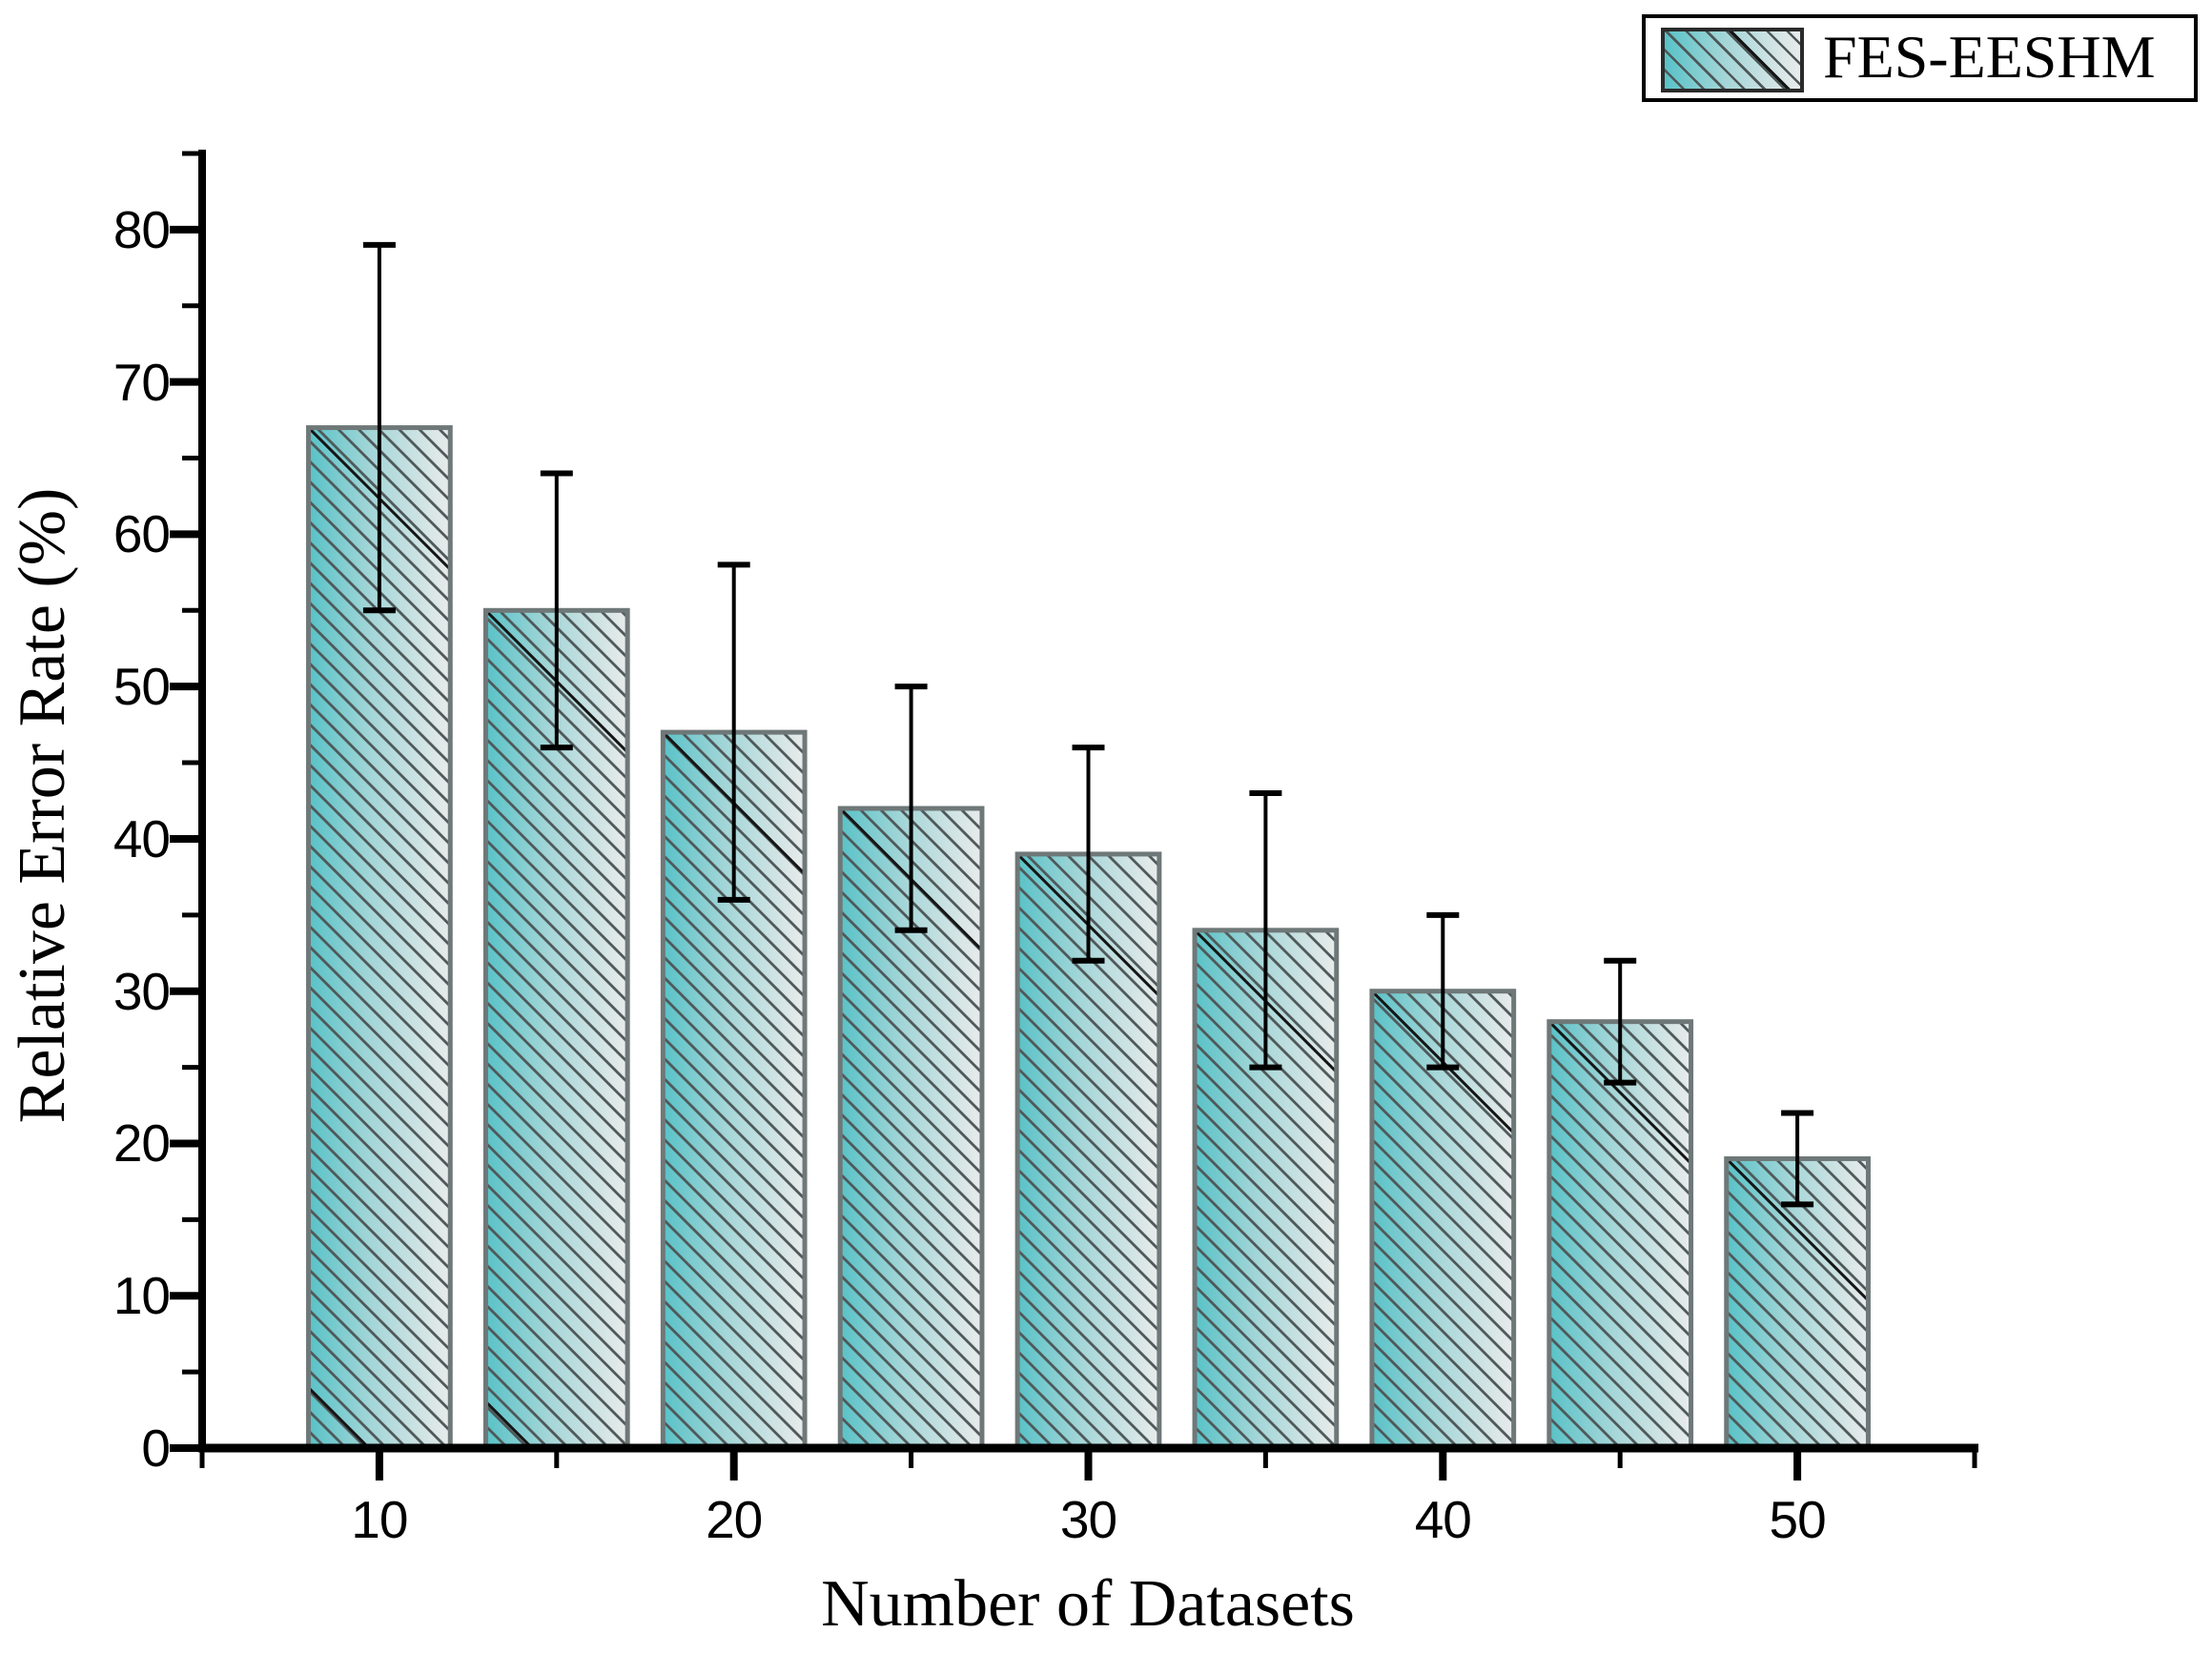 This screenshot has height=1654, width=2212. I want to click on y-tick-label: 20, so click(142, 1143).